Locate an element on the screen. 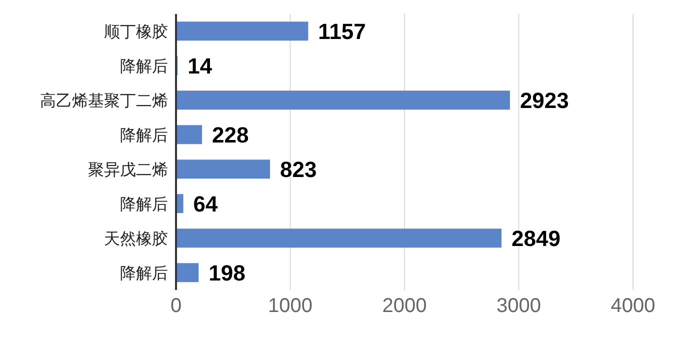  x-tick-label: 1000 is located at coordinates (290, 306).